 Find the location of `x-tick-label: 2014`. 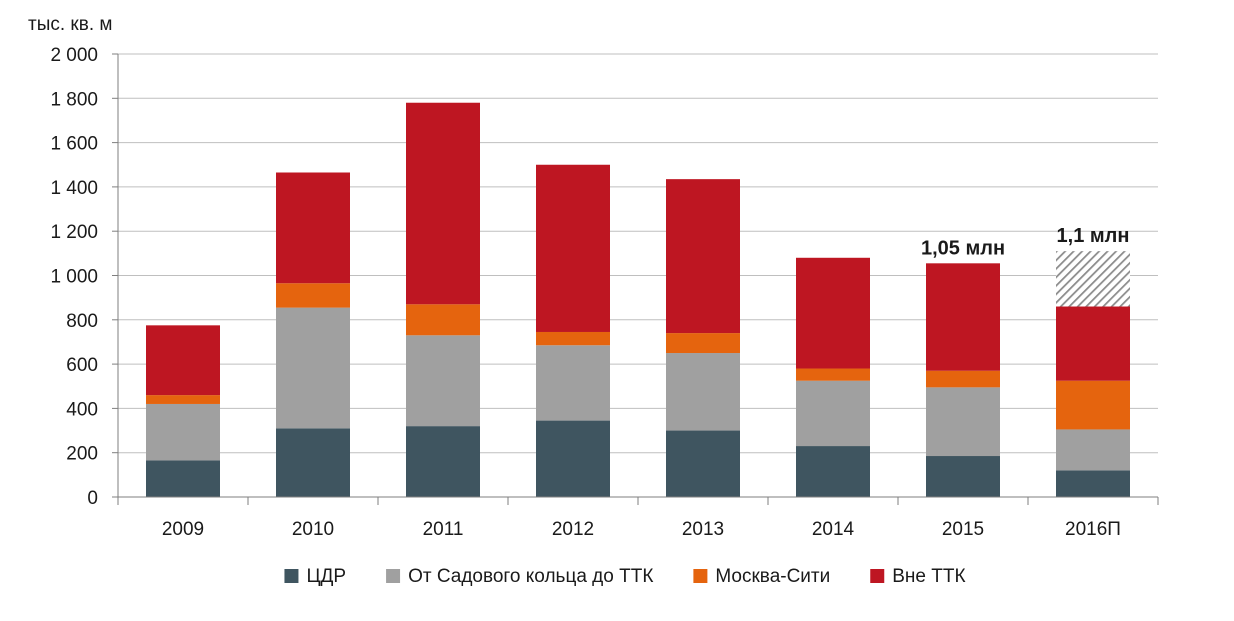

x-tick-label: 2014 is located at coordinates (833, 529).